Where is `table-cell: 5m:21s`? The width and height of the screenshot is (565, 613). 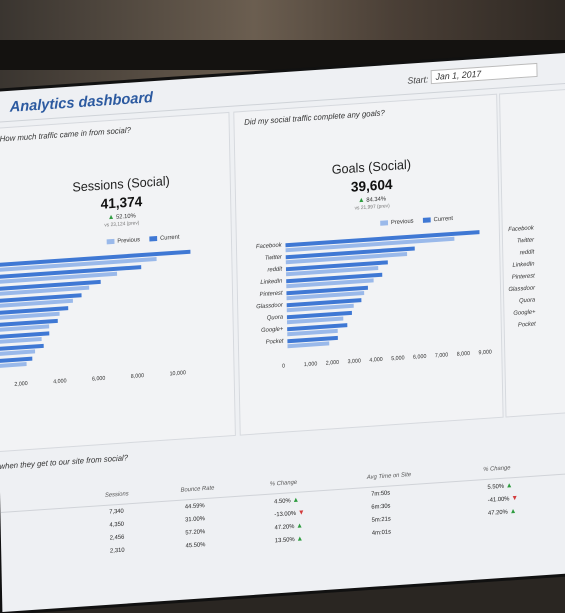 table-cell: 5m:21s is located at coordinates (381, 520).